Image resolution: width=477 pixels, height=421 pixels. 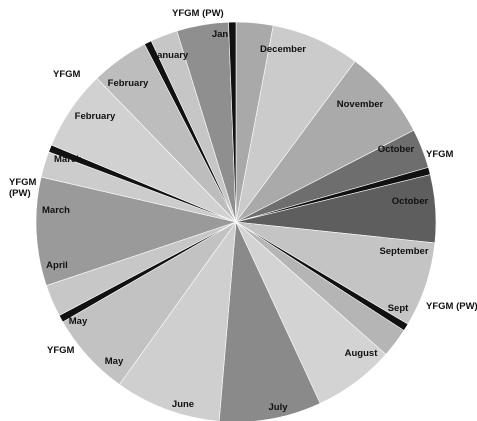 What do you see at coordinates (403, 251) in the screenshot?
I see `slice-label: September` at bounding box center [403, 251].